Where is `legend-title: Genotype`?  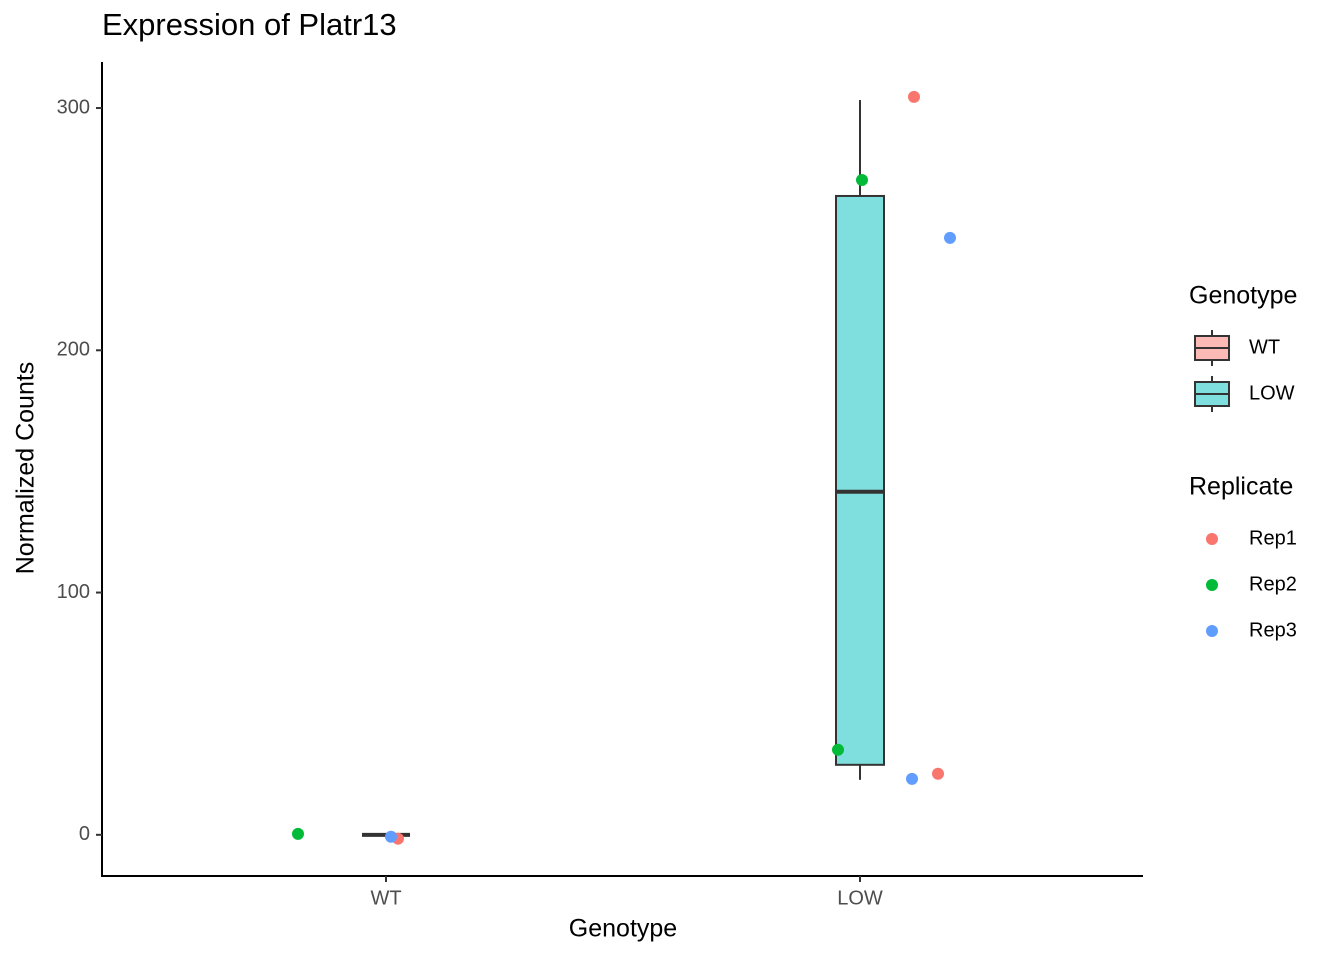
legend-title: Genotype is located at coordinates (1243, 296).